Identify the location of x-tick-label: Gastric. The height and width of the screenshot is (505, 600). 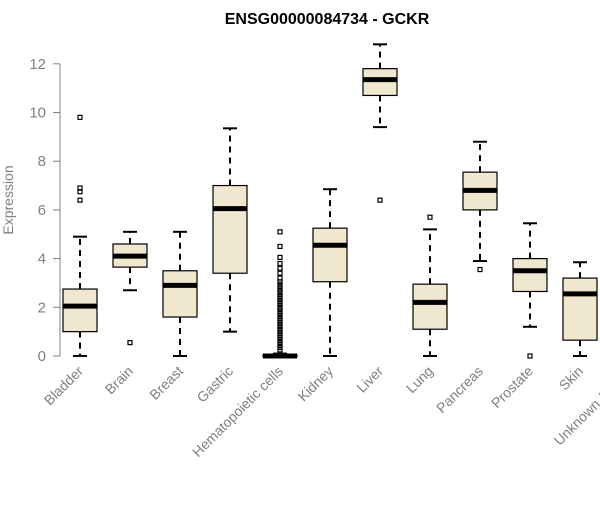
(214, 384).